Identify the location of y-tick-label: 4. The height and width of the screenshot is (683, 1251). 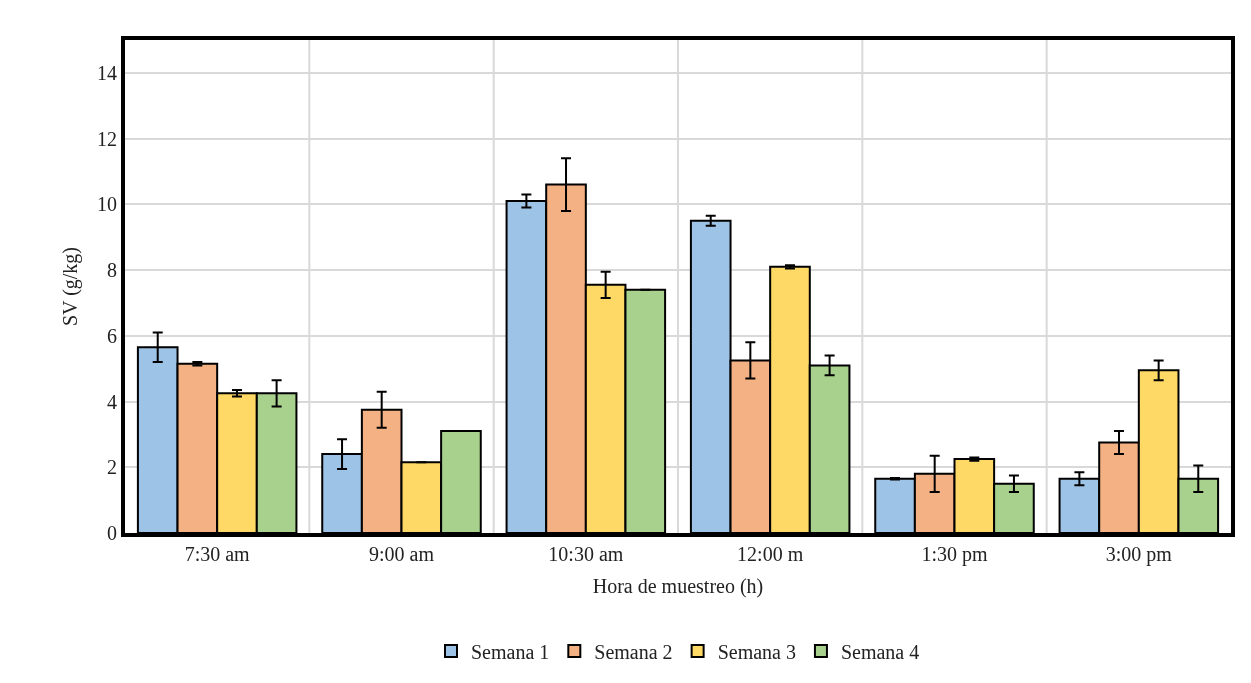
(112, 401).